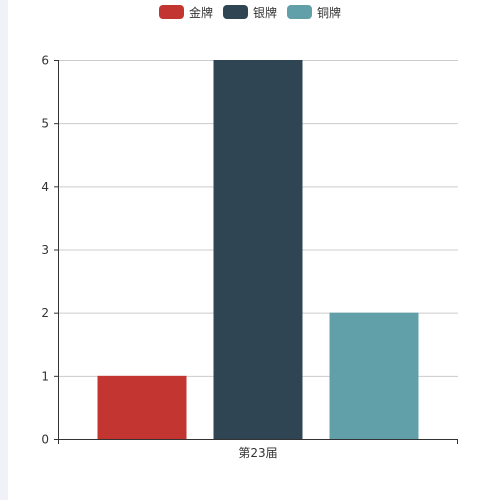  Describe the element at coordinates (45, 313) in the screenshot. I see `y-tick-label: 2` at that location.